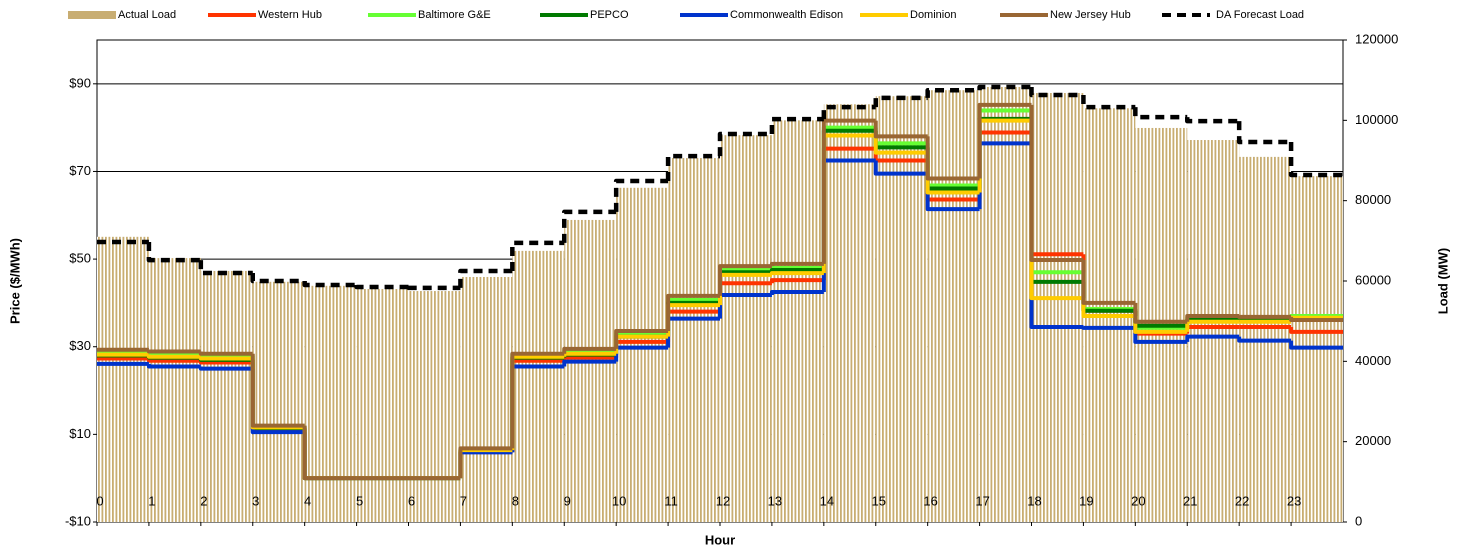 This screenshot has height=548, width=1463. I want to click on x-tick-label: 12, so click(723, 500).